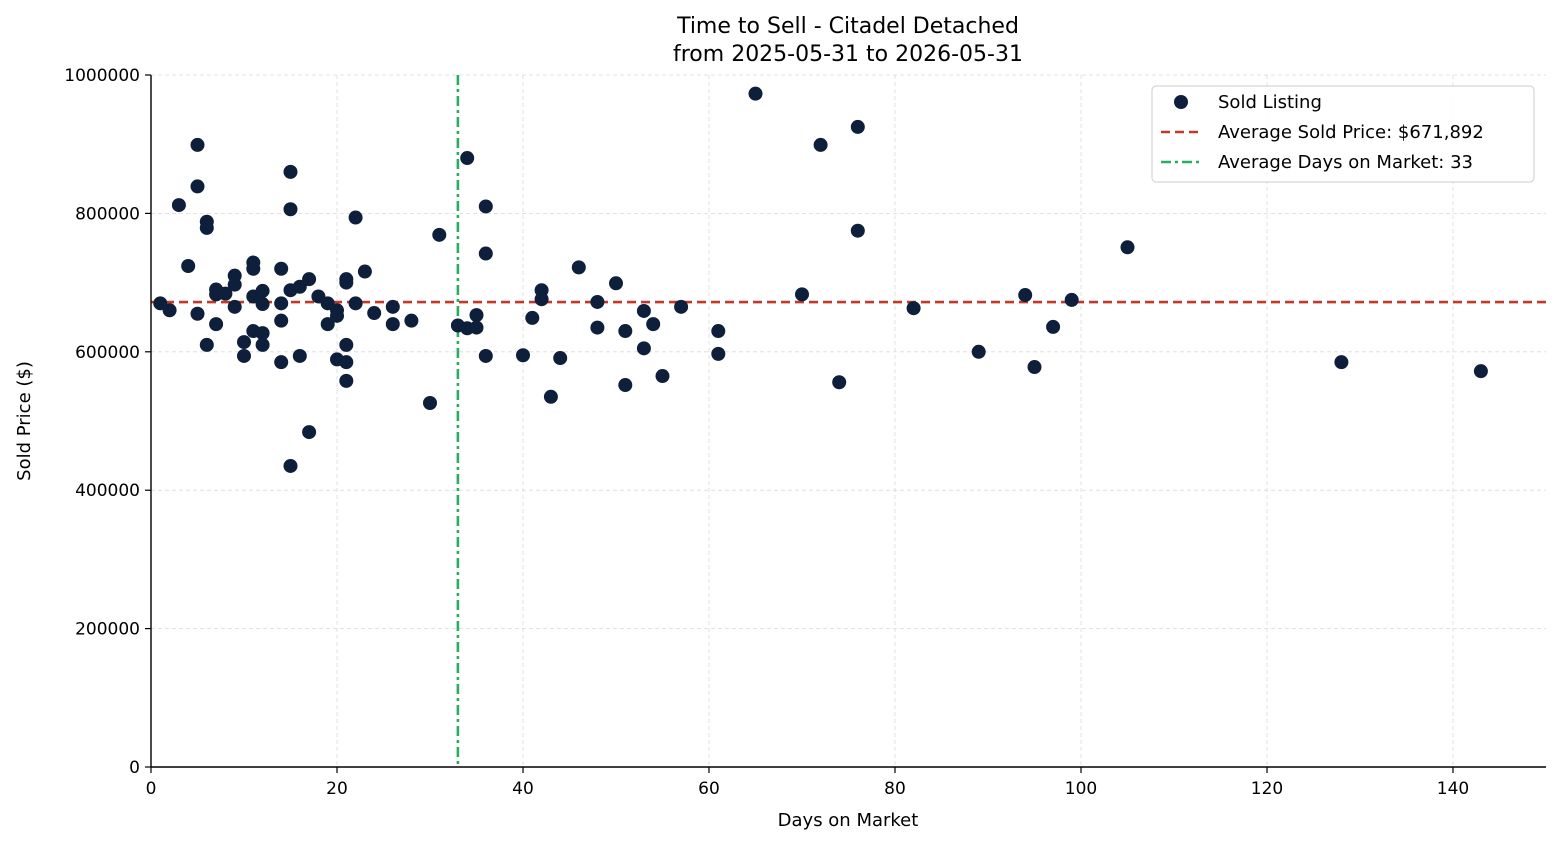  Describe the element at coordinates (1181, 102) in the screenshot. I see `legend-marker-sold-listing` at that location.